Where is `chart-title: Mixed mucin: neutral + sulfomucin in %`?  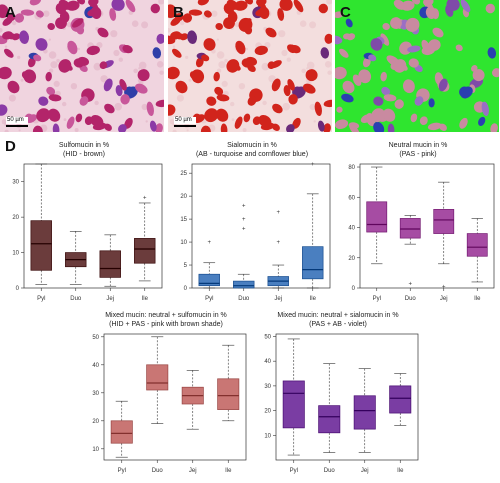 chart-title: Mixed mucin: neutral + sulfomucin in % is located at coordinates (166, 315).